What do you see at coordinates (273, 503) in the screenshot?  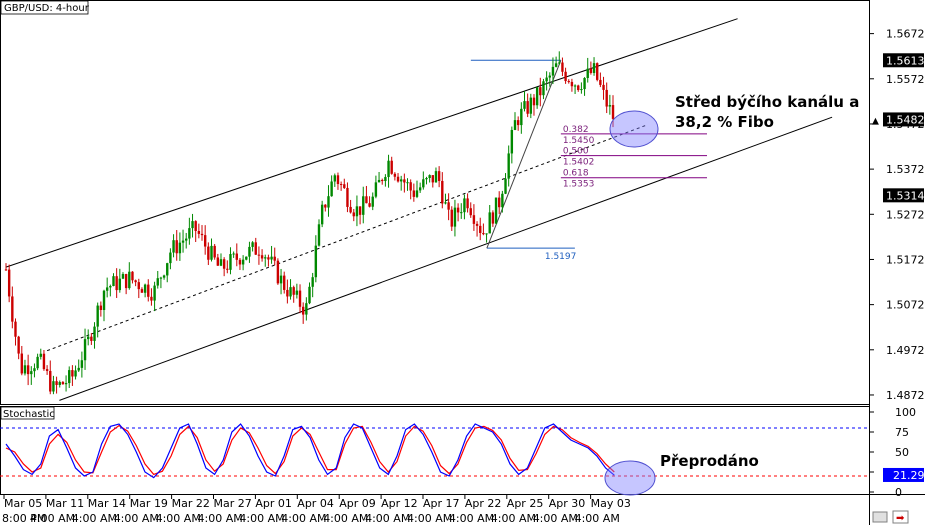 I see `date-tick-label: Apr 01` at bounding box center [273, 503].